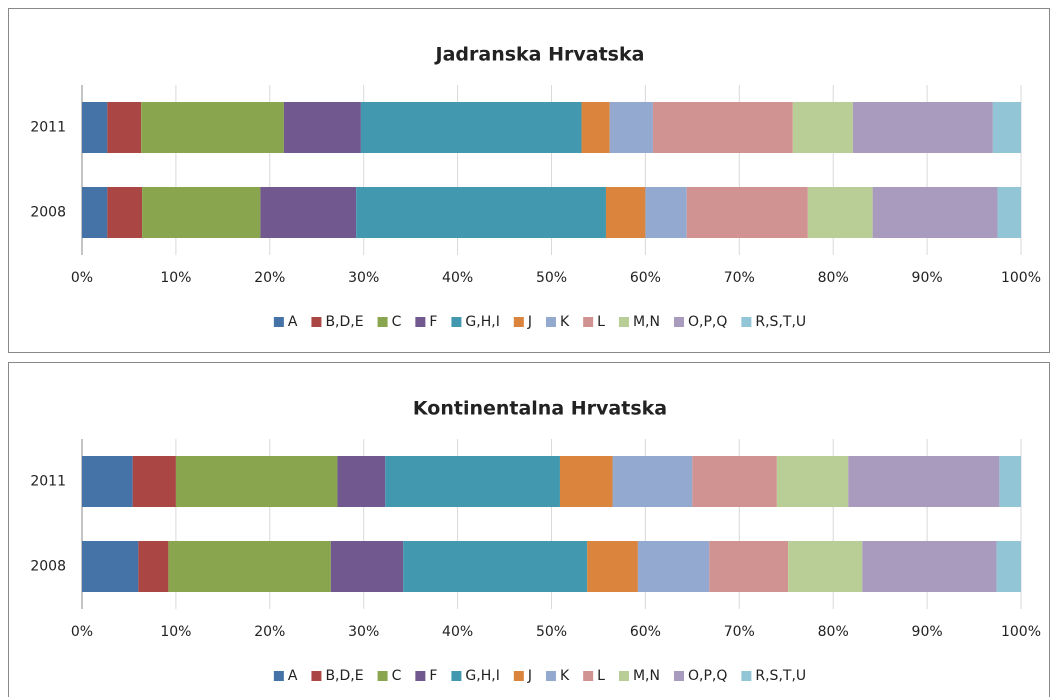 Image resolution: width=1052 pixels, height=697 pixels. Describe the element at coordinates (397, 322) in the screenshot. I see `legend-label: C` at that location.